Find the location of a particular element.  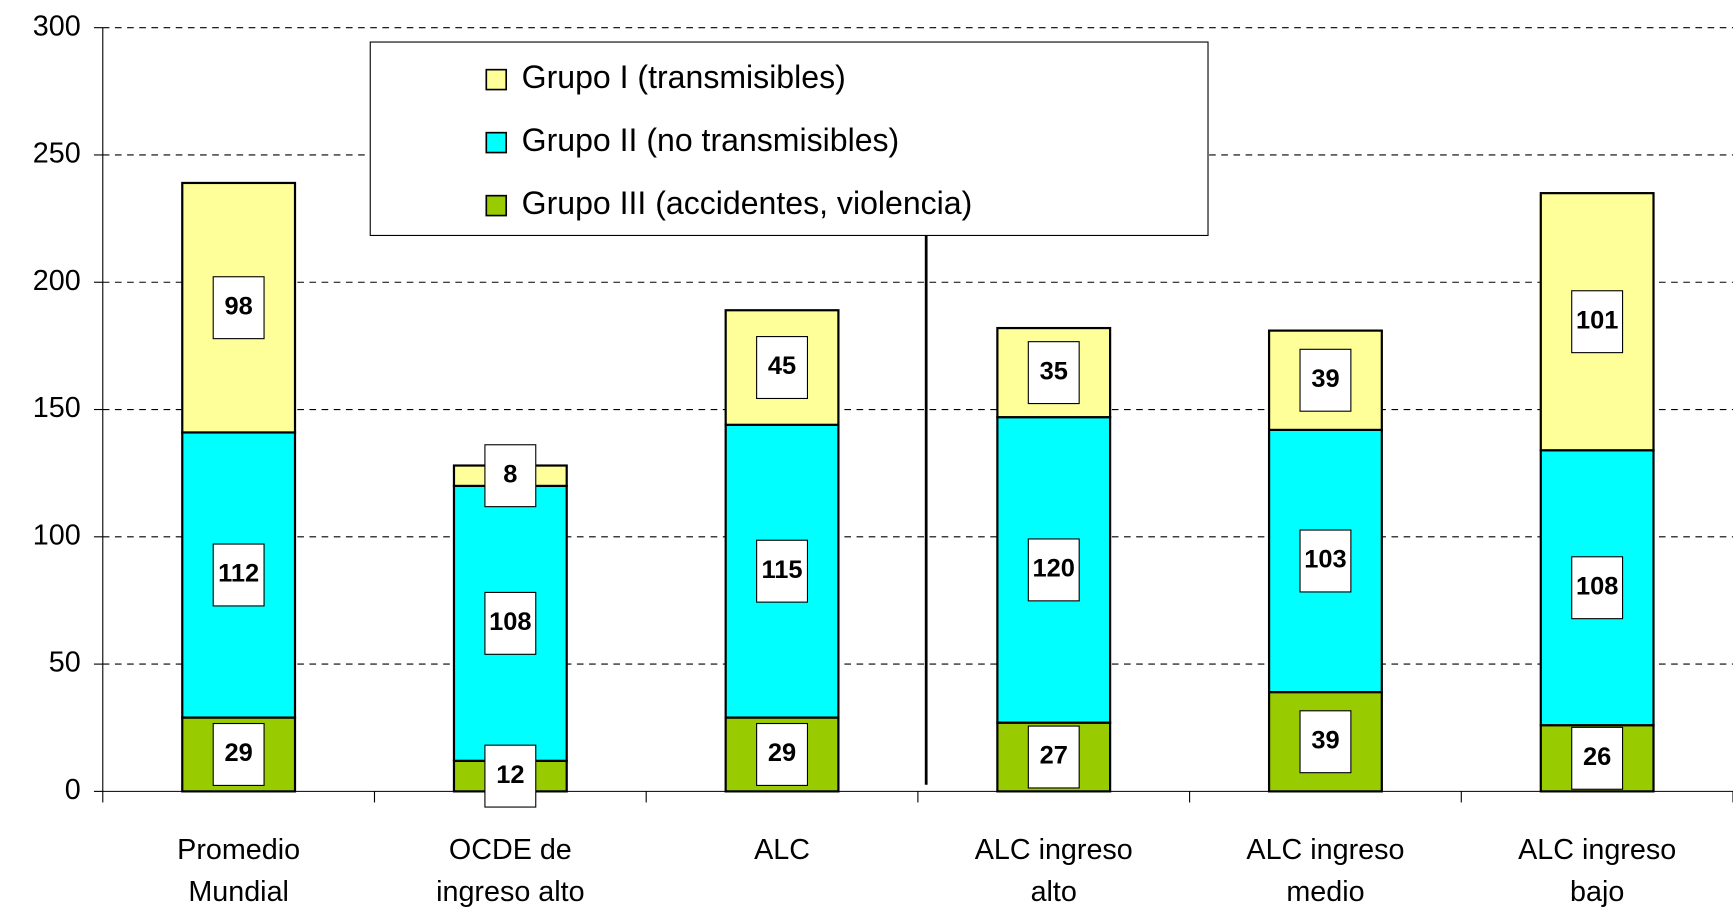

y-tick-label: 300 is located at coordinates (57, 26).